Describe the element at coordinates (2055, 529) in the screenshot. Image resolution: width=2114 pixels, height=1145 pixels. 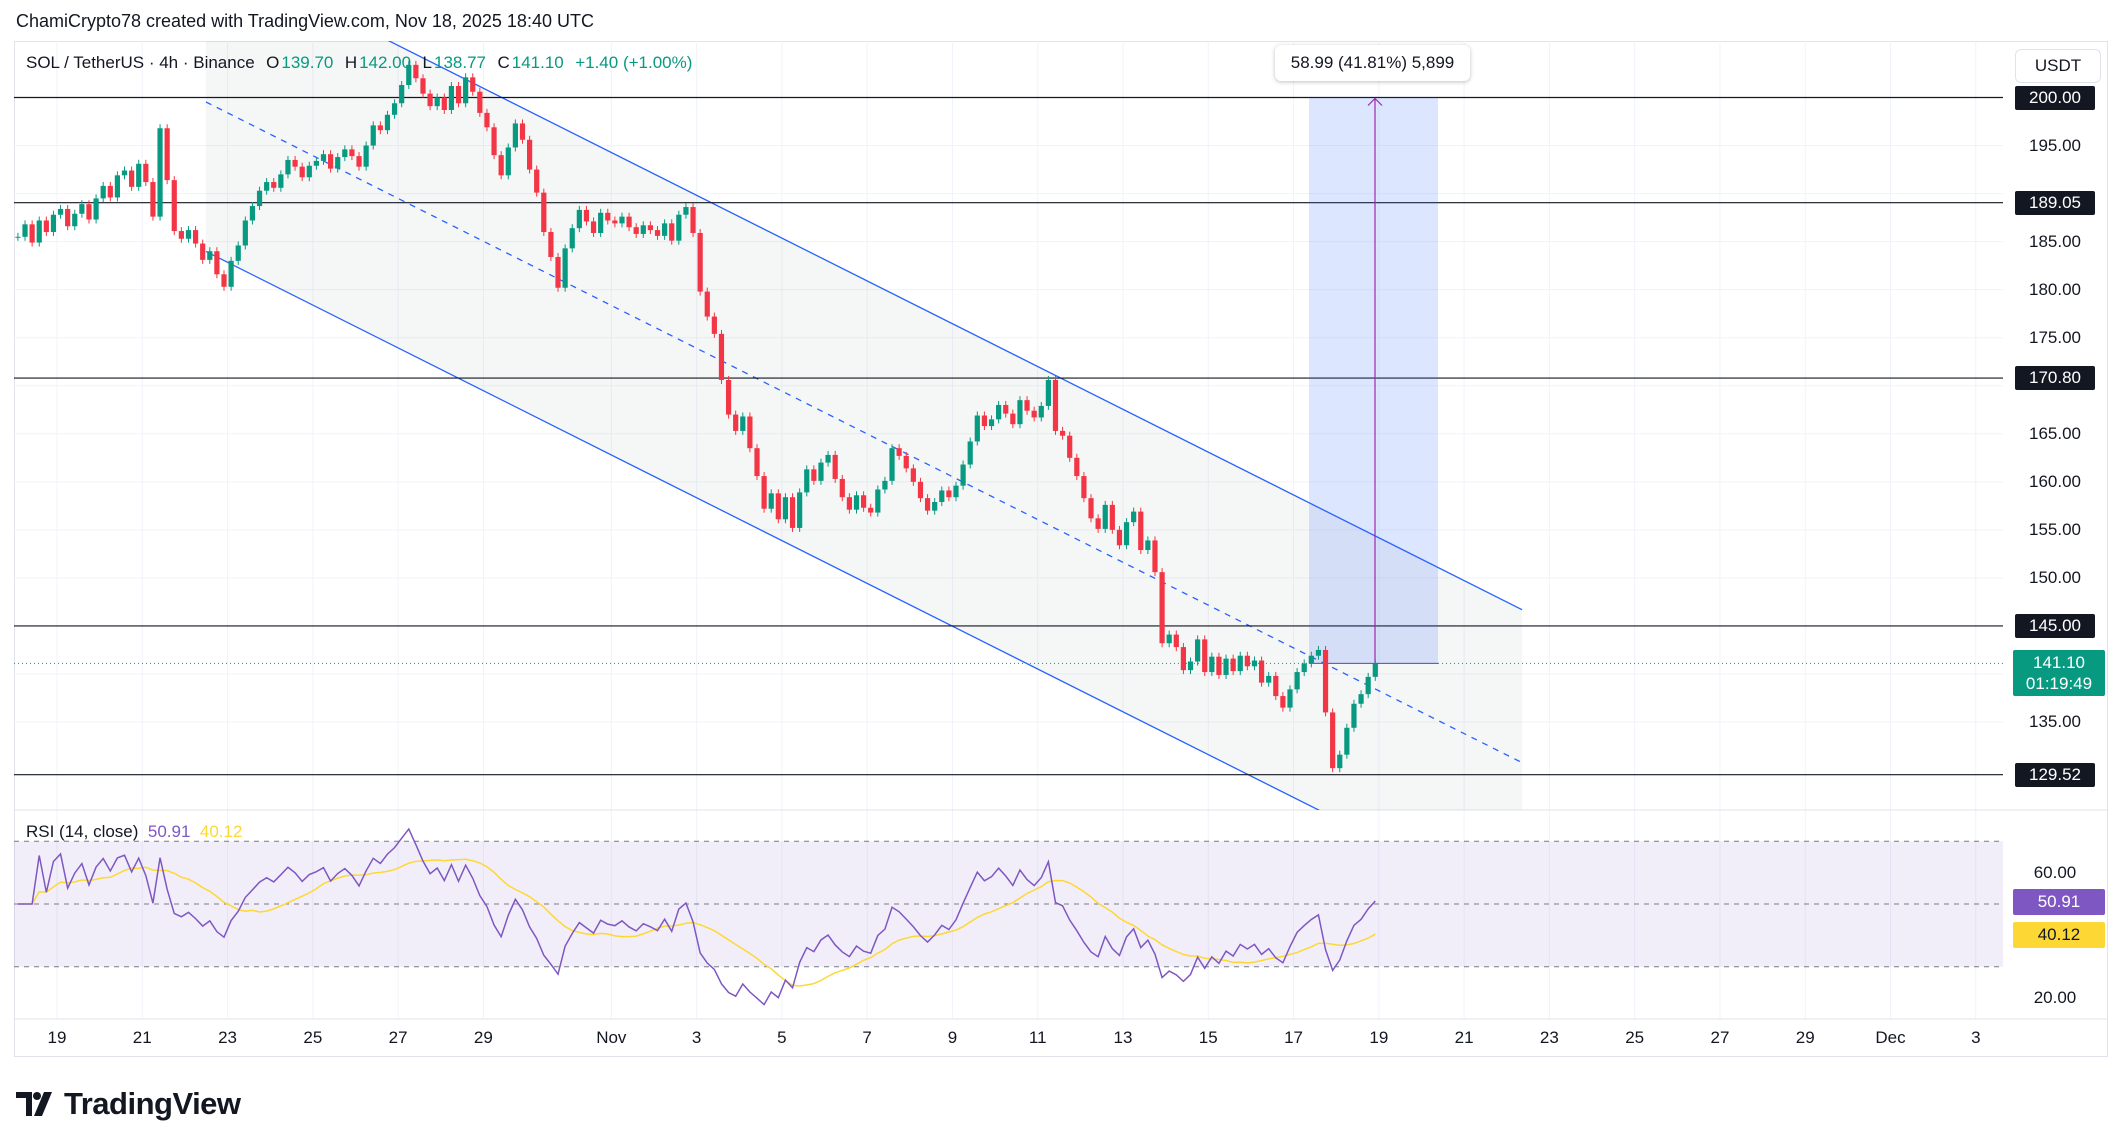
I see `price-tick: 155.00` at that location.